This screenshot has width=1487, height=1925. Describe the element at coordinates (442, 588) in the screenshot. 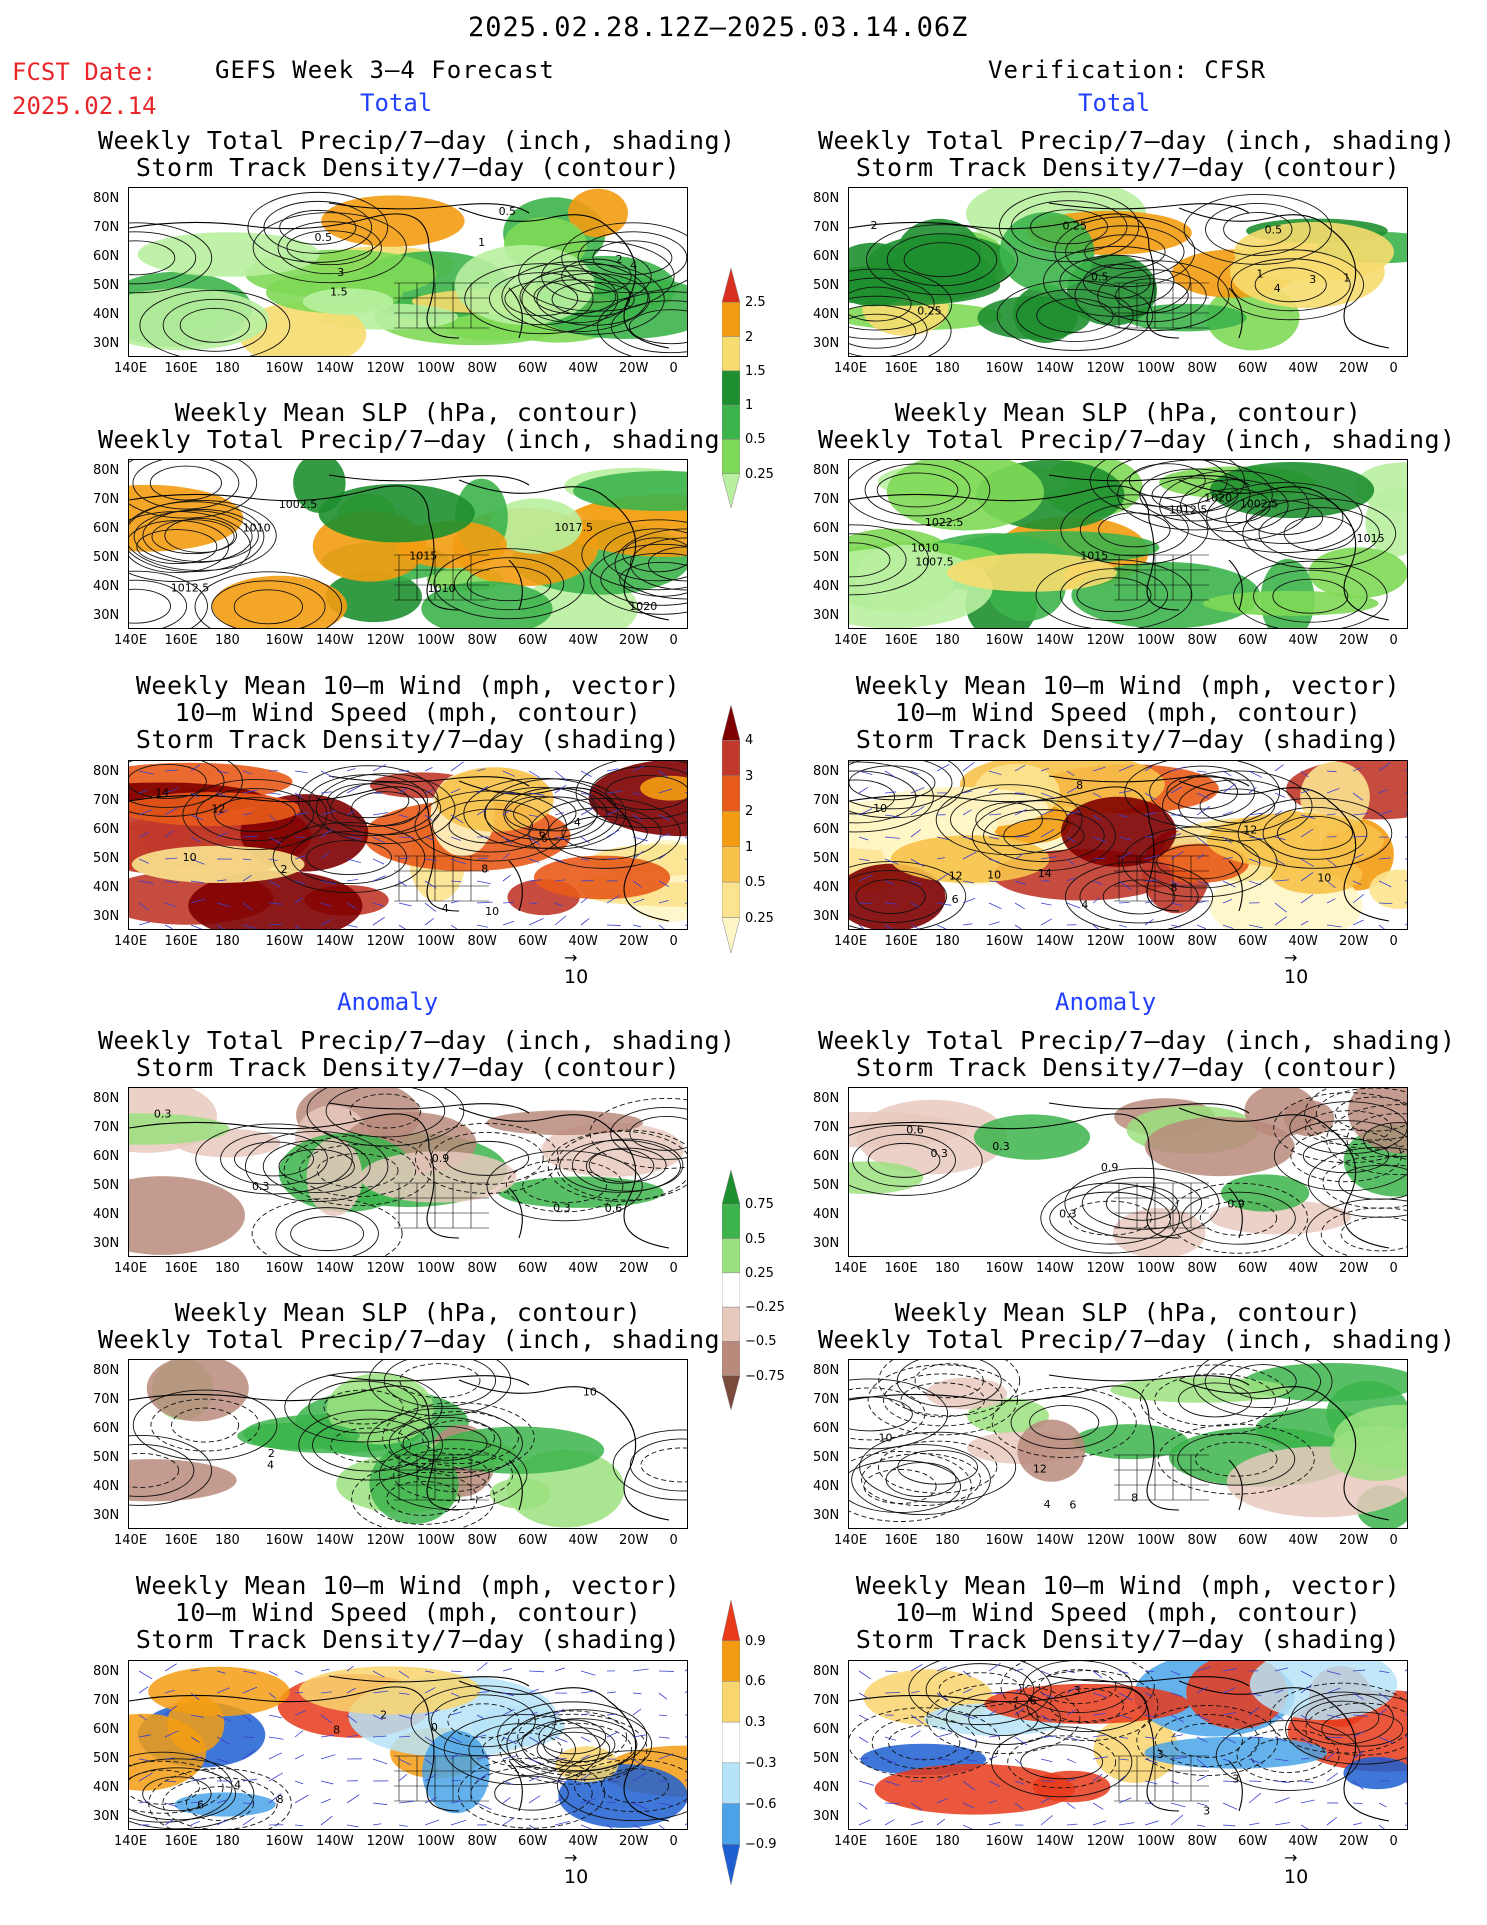

I see `contour-label: 1010` at that location.